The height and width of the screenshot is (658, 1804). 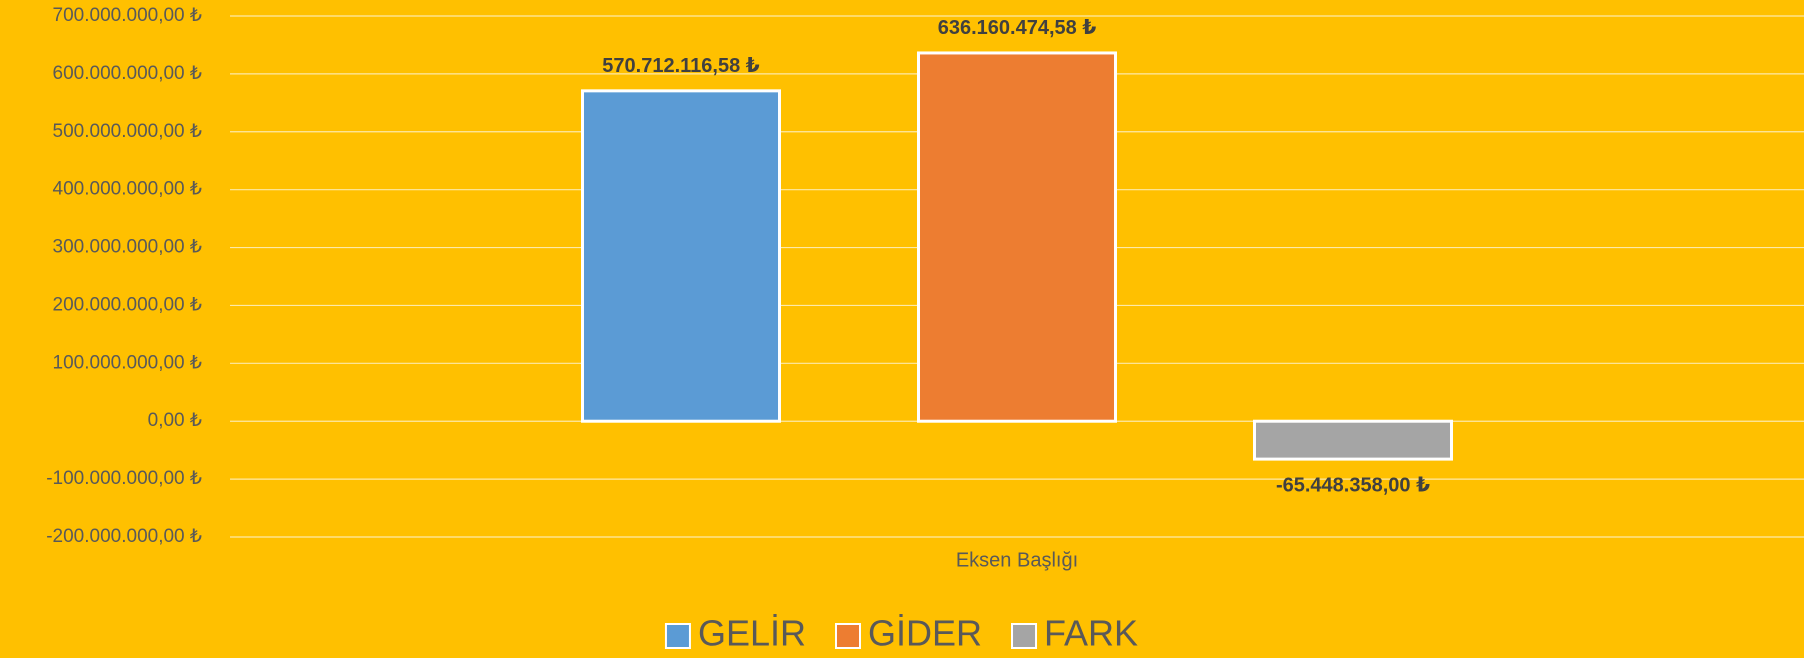 What do you see at coordinates (127, 15) in the screenshot?
I see `y-tick-label: 700.000.000,00 ₺` at bounding box center [127, 15].